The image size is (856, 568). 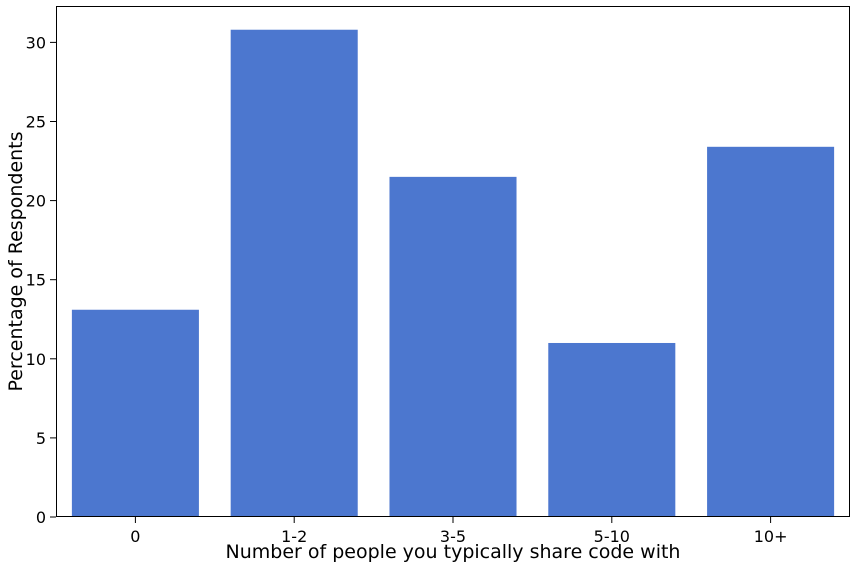 I want to click on x-tick-label: 3-5, so click(x=453, y=536).